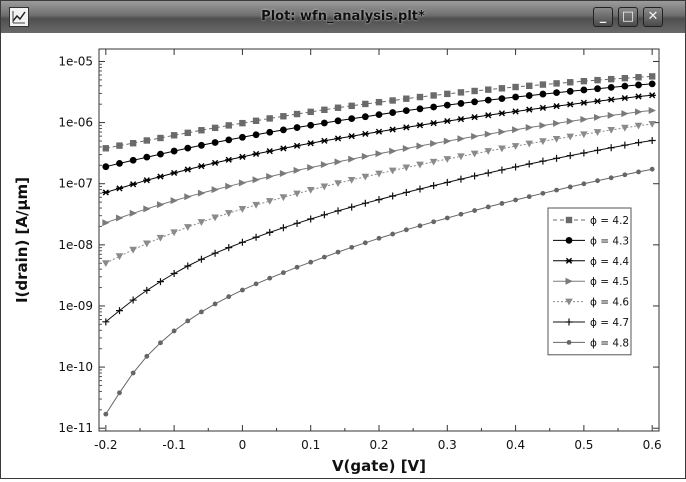 This screenshot has height=482, width=686. What do you see at coordinates (603, 17) in the screenshot?
I see `minimize-button: _` at bounding box center [603, 17].